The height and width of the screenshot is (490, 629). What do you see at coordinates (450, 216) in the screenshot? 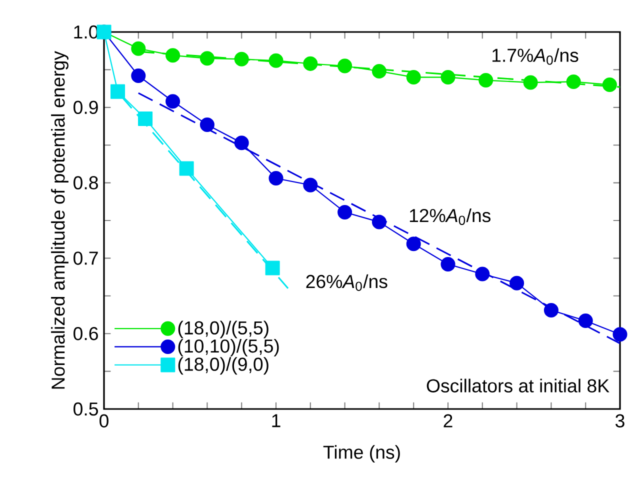
I see `annotation: 12%A$_{0}$/ns` at bounding box center [450, 216].